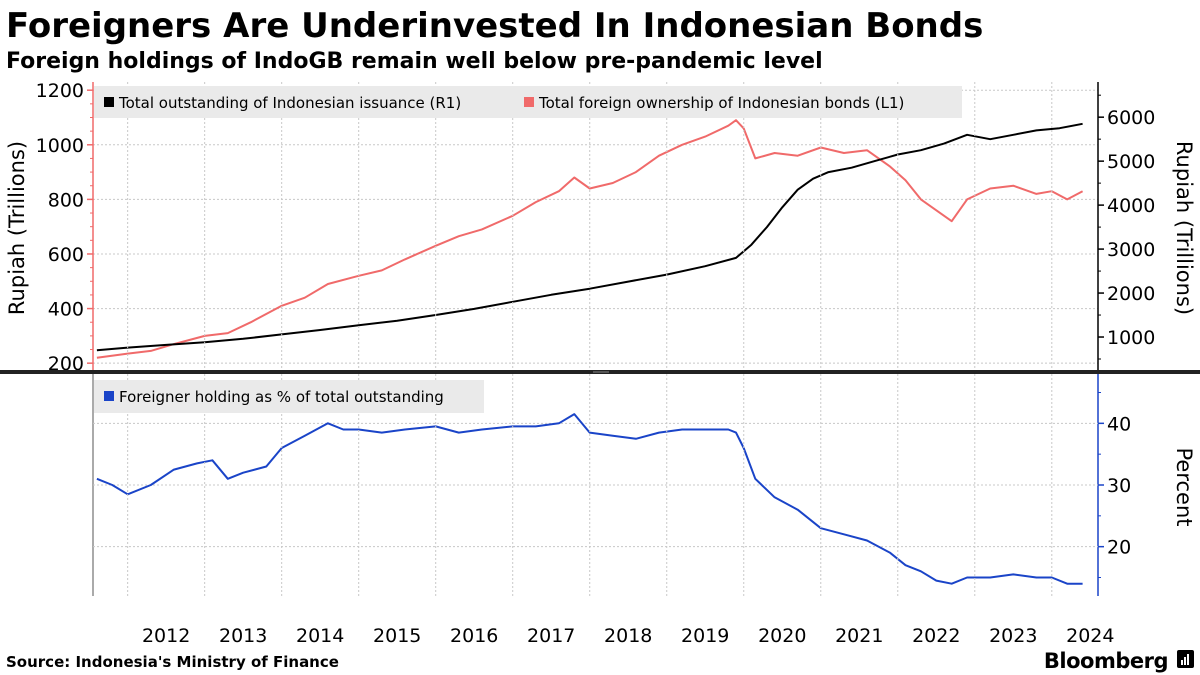 The height and width of the screenshot is (675, 1200). I want to click on x-tick-label: 2022, so click(936, 636).